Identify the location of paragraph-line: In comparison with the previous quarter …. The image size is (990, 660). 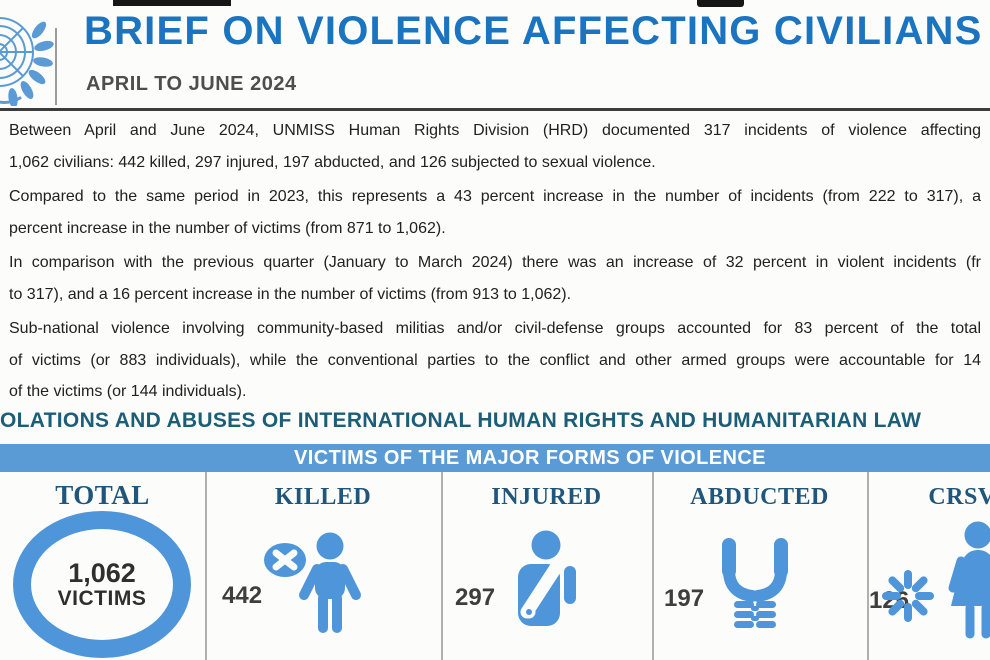
(495, 262).